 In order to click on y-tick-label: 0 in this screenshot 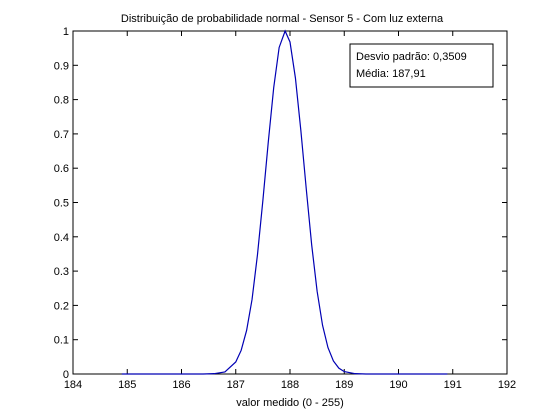, I will do `click(66, 375)`.